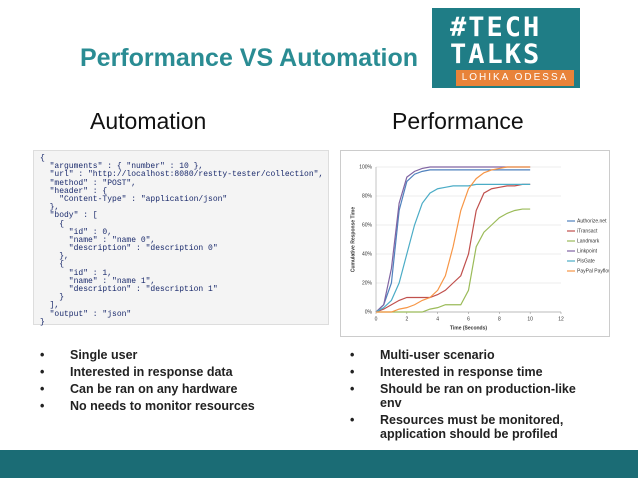 The width and height of the screenshot is (638, 478). What do you see at coordinates (129, 289) in the screenshot?
I see `code-line: "description" : "description 1"` at bounding box center [129, 289].